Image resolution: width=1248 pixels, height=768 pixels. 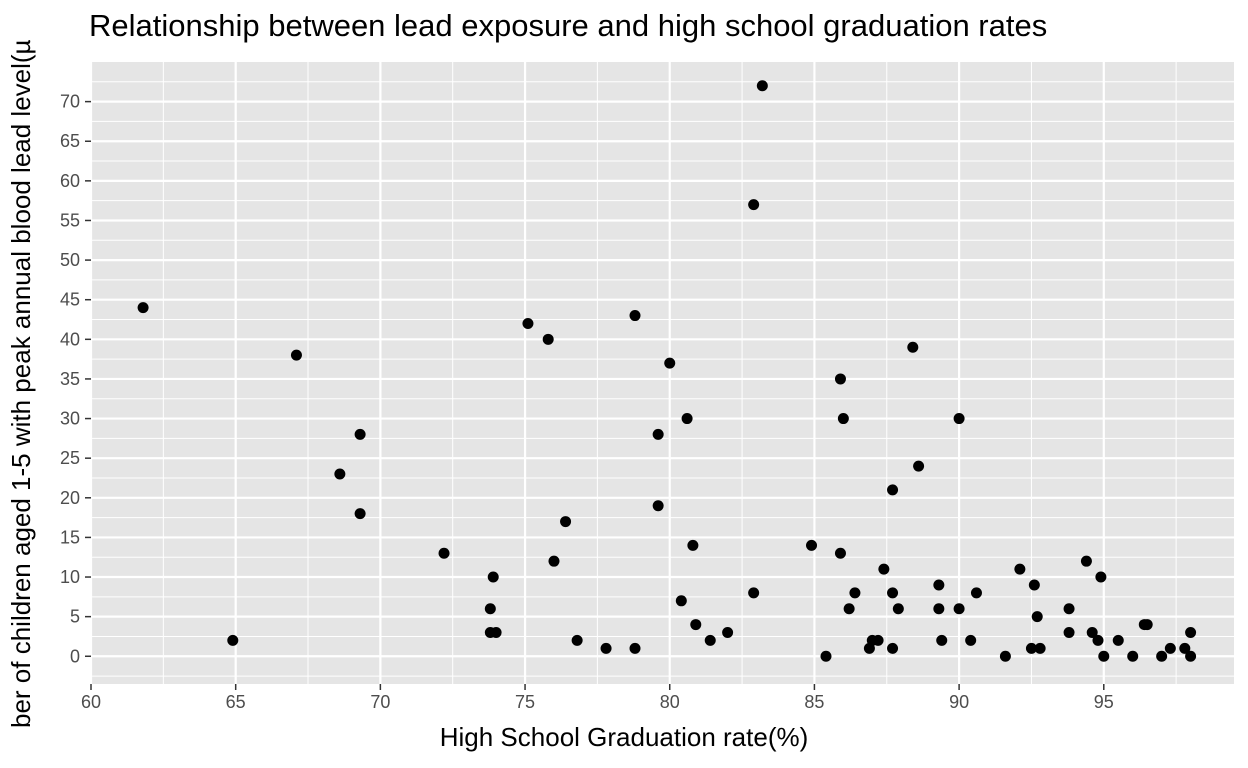 What do you see at coordinates (70, 300) in the screenshot?
I see `y-tick-label: 45` at bounding box center [70, 300].